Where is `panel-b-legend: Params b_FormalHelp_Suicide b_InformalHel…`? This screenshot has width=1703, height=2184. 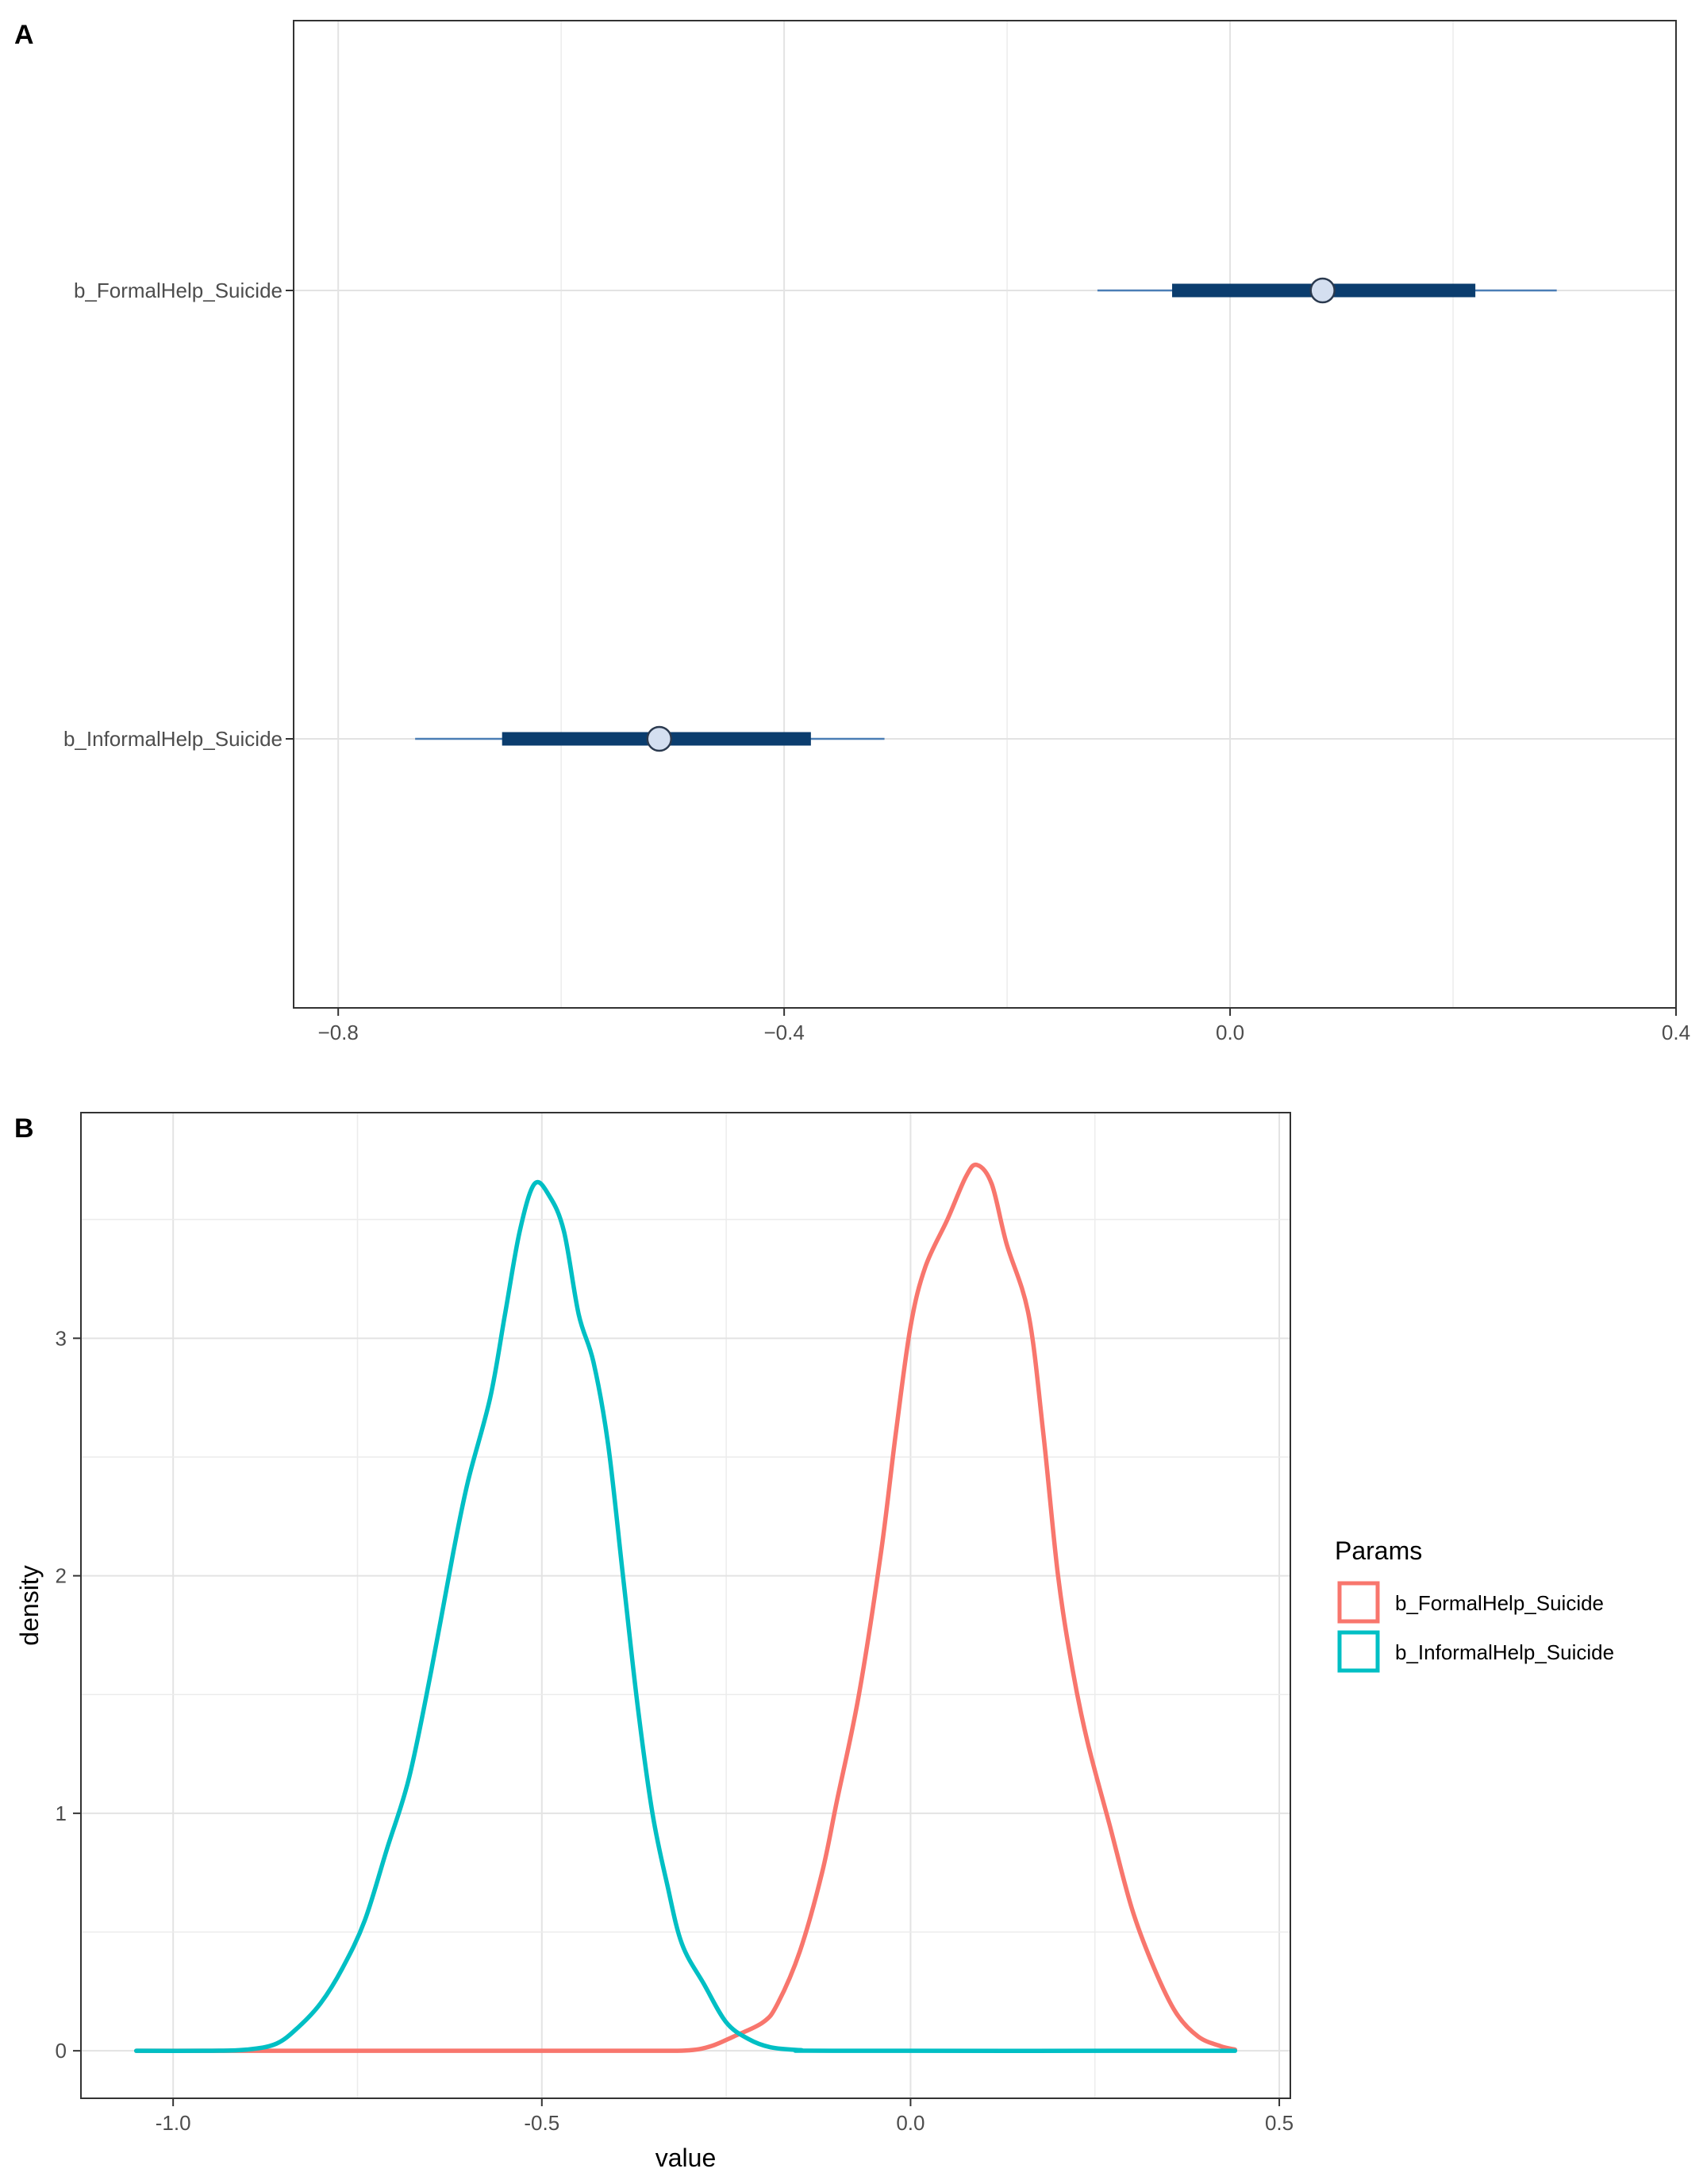 panel-b-legend: Params b_FormalHelp_Suicide b_InformalHel… is located at coordinates (1474, 1604).